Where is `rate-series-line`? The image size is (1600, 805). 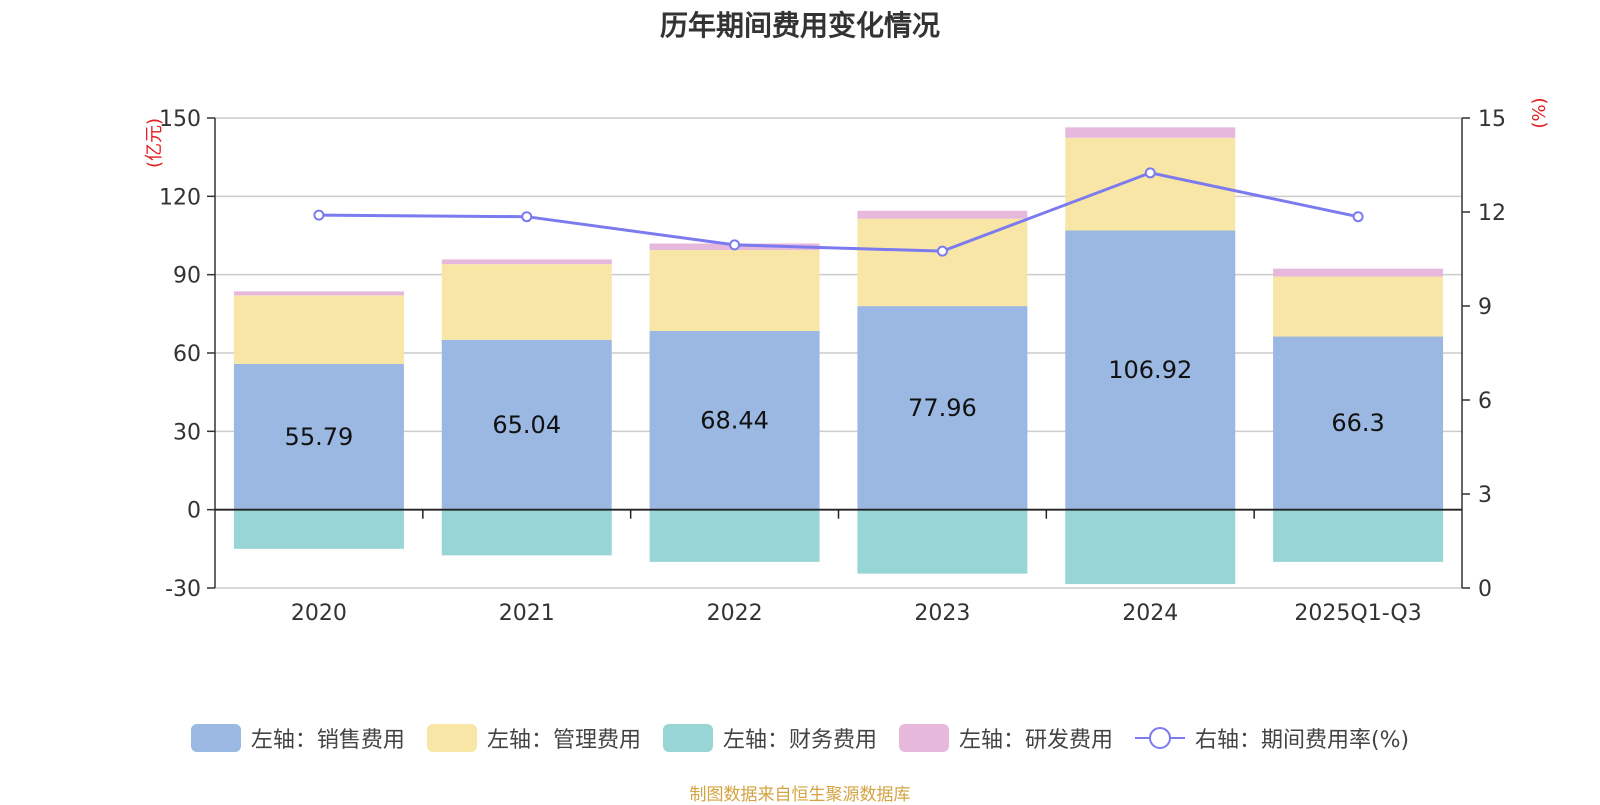
rate-series-line is located at coordinates (838, 212).